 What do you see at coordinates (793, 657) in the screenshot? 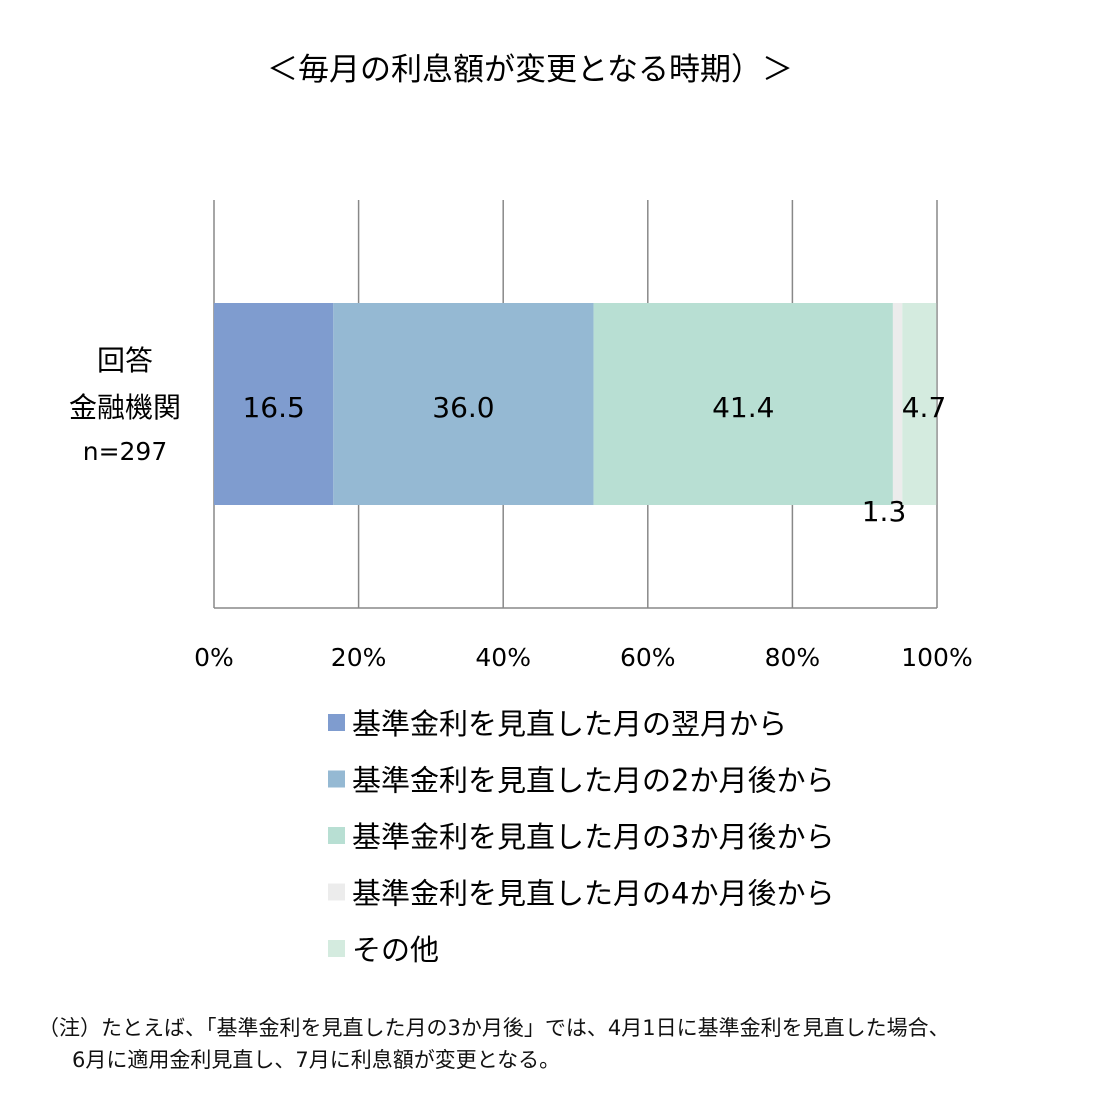
I see `x-tick-label: 80%` at bounding box center [793, 657].